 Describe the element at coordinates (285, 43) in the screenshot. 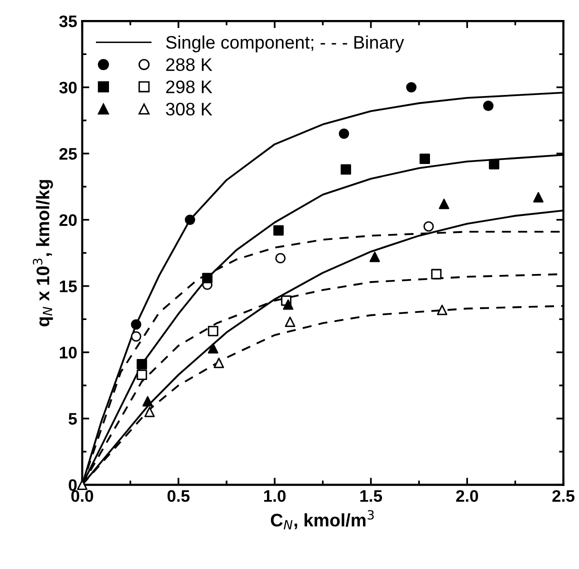

I see `legend-title: Single component; - - - Binary` at that location.